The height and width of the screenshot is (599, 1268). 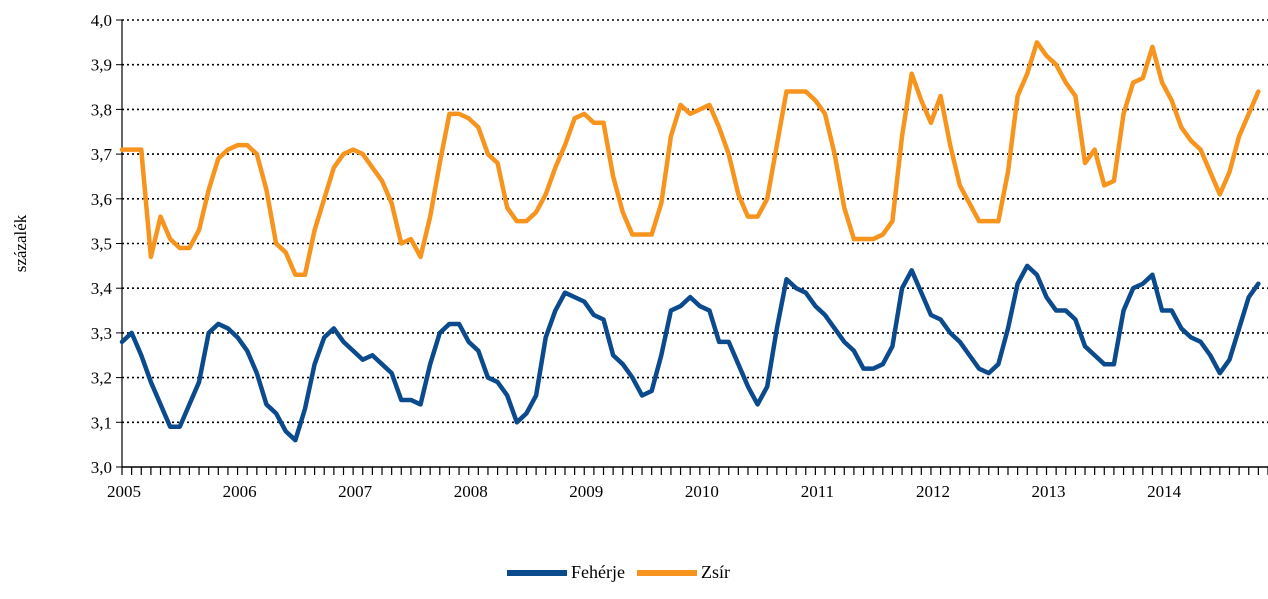 I want to click on x-tick-label: 2008, so click(x=471, y=491).